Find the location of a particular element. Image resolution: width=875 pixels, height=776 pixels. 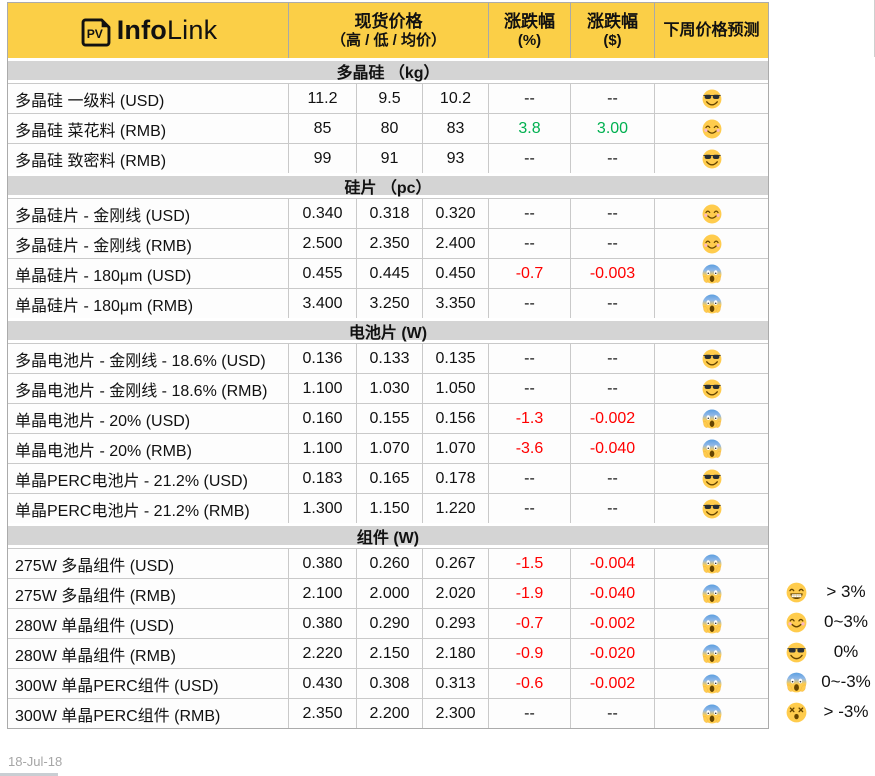

price-avg: 0.320 is located at coordinates (455, 213).